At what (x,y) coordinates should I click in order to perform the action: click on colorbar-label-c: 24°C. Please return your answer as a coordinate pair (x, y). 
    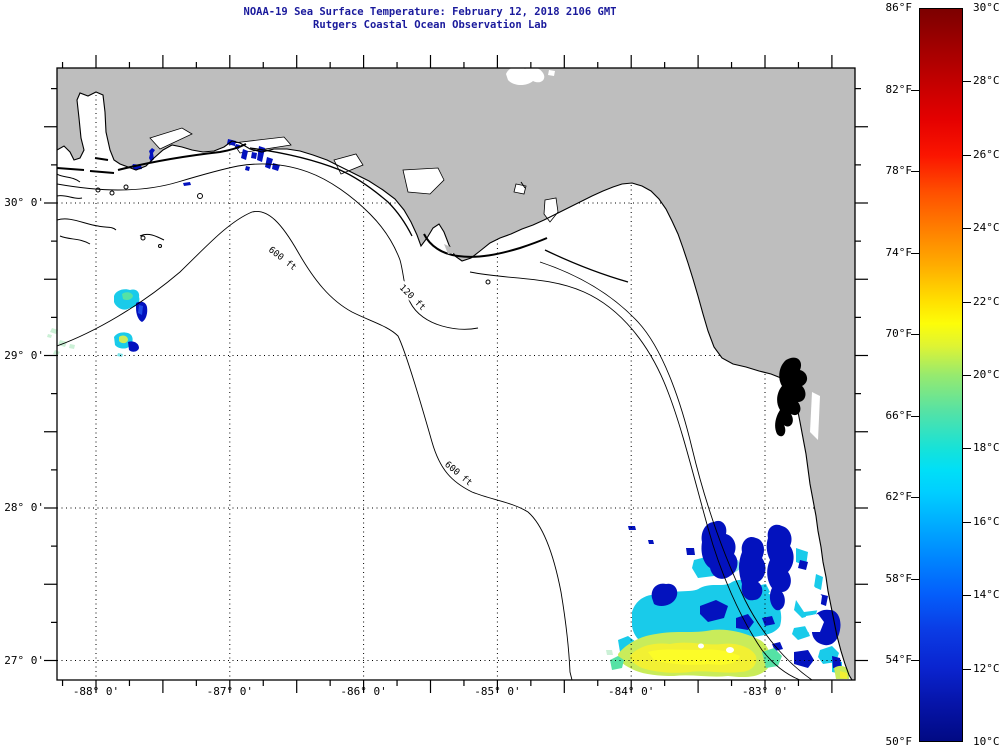
    Looking at the image, I should click on (986, 228).